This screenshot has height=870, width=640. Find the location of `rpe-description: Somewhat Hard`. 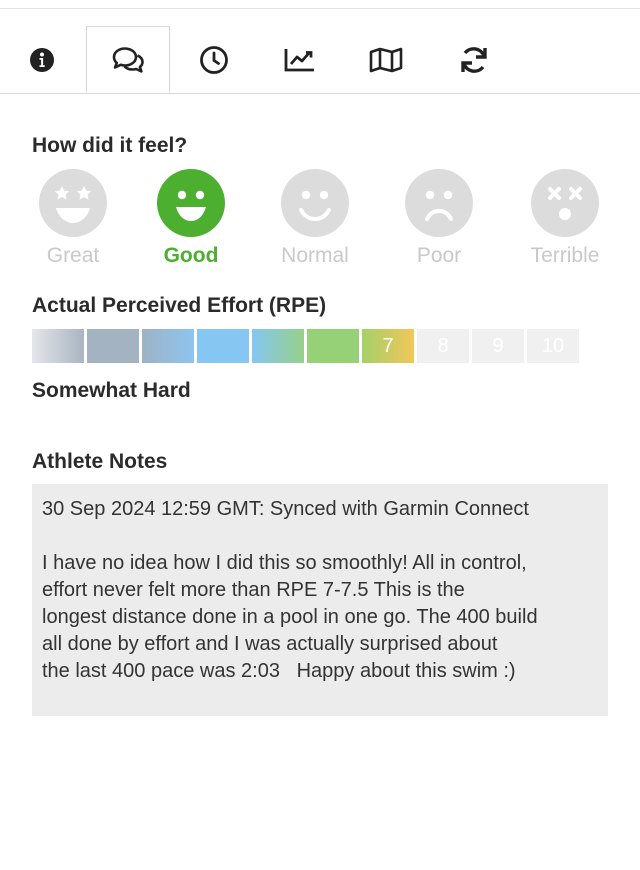

rpe-description: Somewhat Hard is located at coordinates (111, 390).